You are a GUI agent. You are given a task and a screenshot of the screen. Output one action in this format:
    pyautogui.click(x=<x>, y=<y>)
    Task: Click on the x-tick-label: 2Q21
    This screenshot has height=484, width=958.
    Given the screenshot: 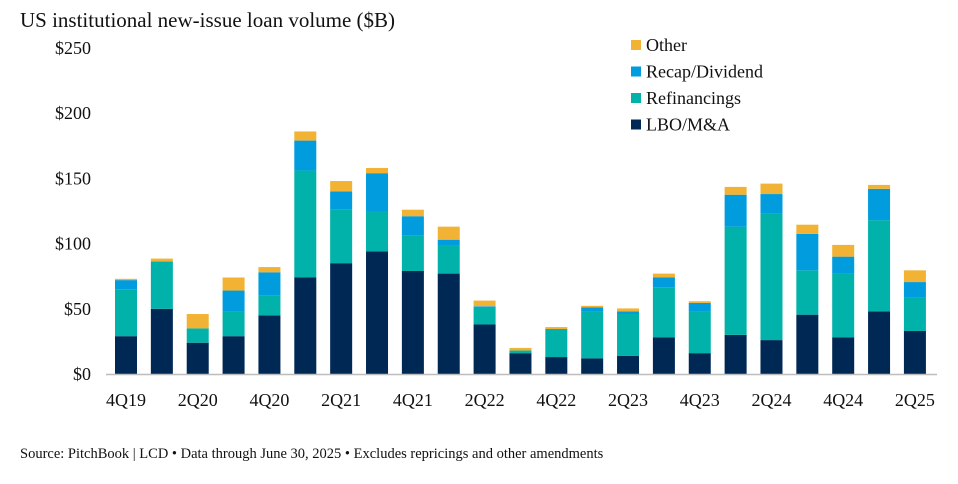 What is the action you would take?
    pyautogui.click(x=341, y=400)
    